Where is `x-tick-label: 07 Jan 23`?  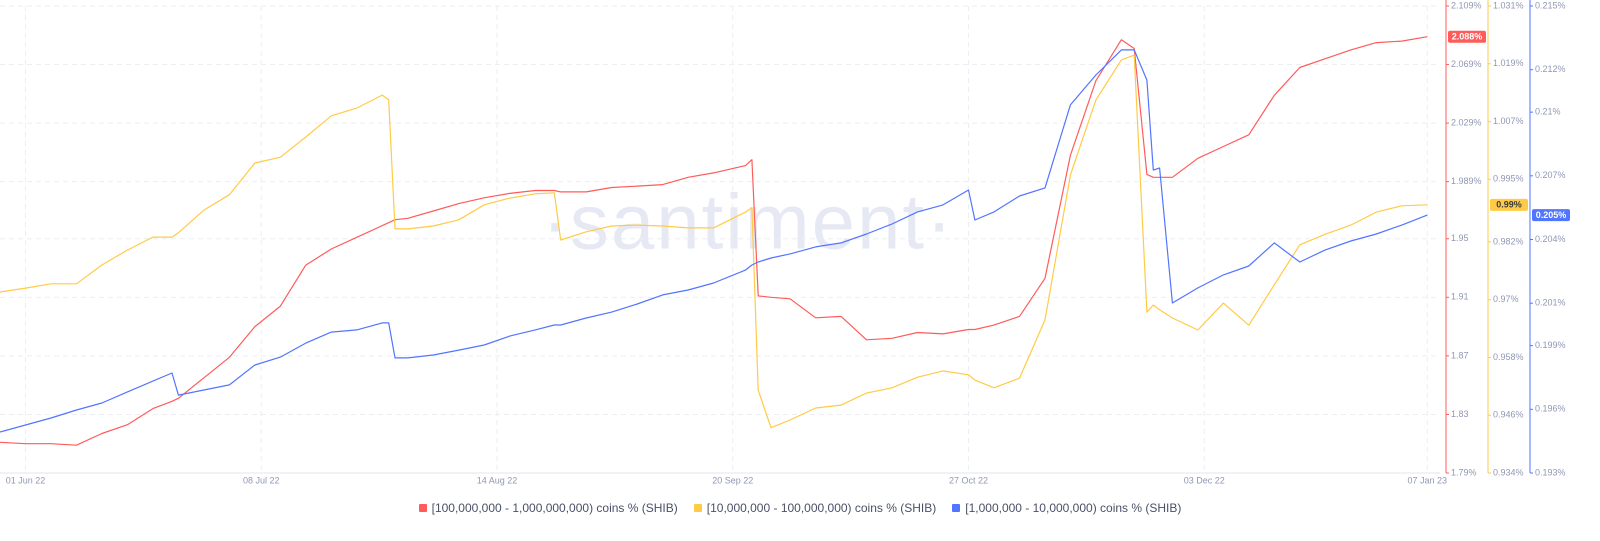 x-tick-label: 07 Jan 23 is located at coordinates (1427, 480).